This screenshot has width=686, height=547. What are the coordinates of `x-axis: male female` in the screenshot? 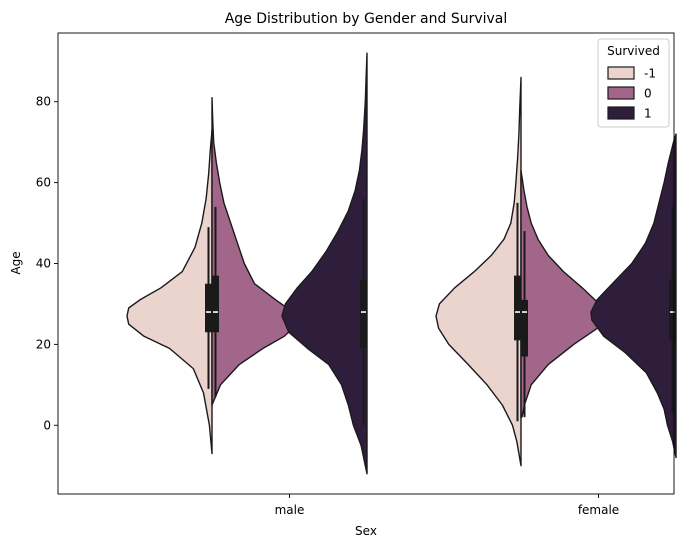 It's located at (447, 505).